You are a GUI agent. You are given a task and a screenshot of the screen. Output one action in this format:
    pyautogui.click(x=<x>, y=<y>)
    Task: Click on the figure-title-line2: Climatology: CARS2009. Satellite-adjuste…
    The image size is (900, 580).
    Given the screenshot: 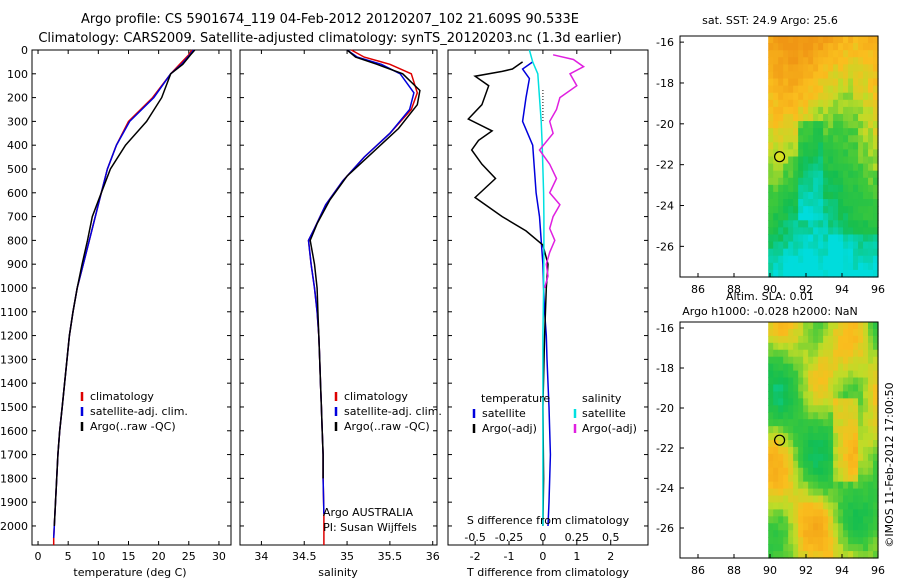 What is the action you would take?
    pyautogui.click(x=329, y=38)
    